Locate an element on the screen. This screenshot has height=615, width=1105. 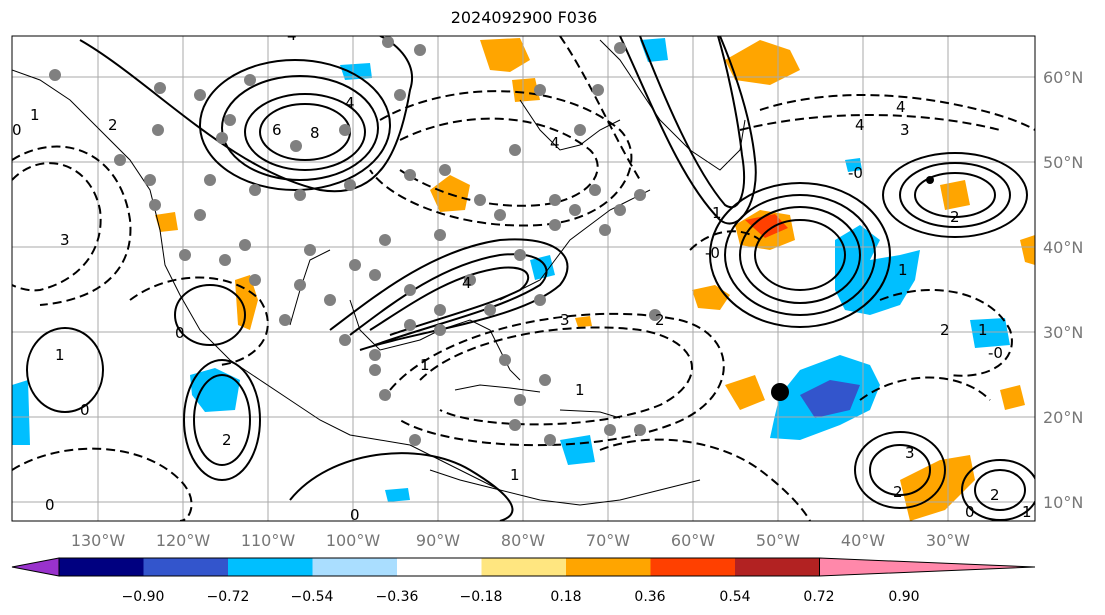
colorbar-tick-label: −0.72 is located at coordinates (228, 597).